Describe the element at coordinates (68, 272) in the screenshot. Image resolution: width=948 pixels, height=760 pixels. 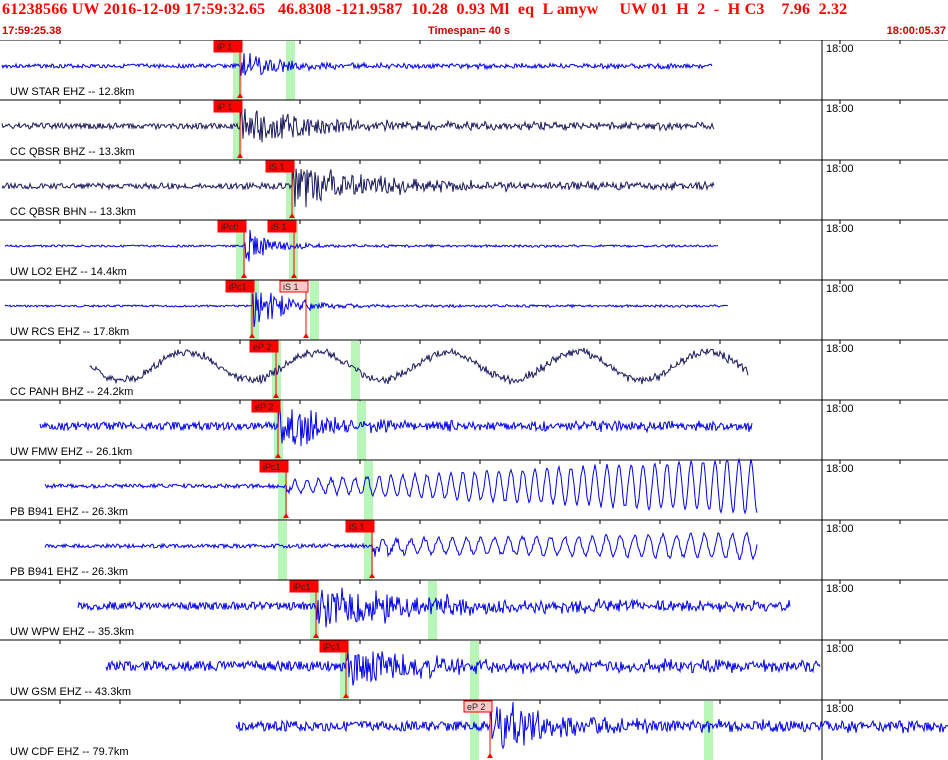
I see `station-label: UW LO2 EHZ -- 14.4km` at that location.